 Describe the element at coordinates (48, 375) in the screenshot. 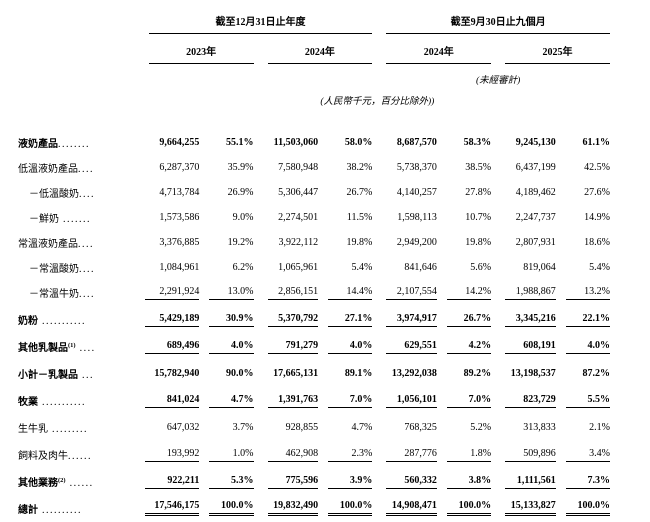

I see `row-label-text: 小計－乳製品` at that location.